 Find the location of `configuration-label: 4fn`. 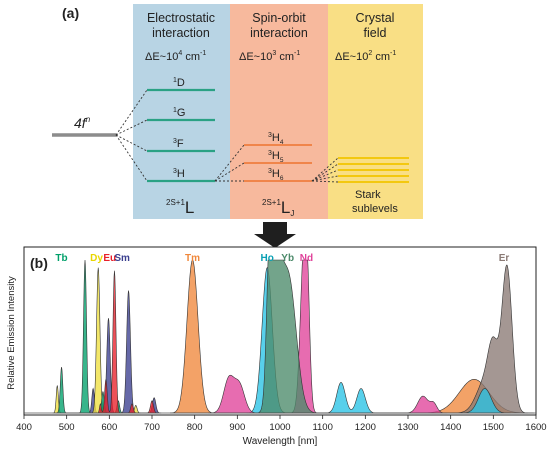

configuration-label: 4fn is located at coordinates (82, 123).